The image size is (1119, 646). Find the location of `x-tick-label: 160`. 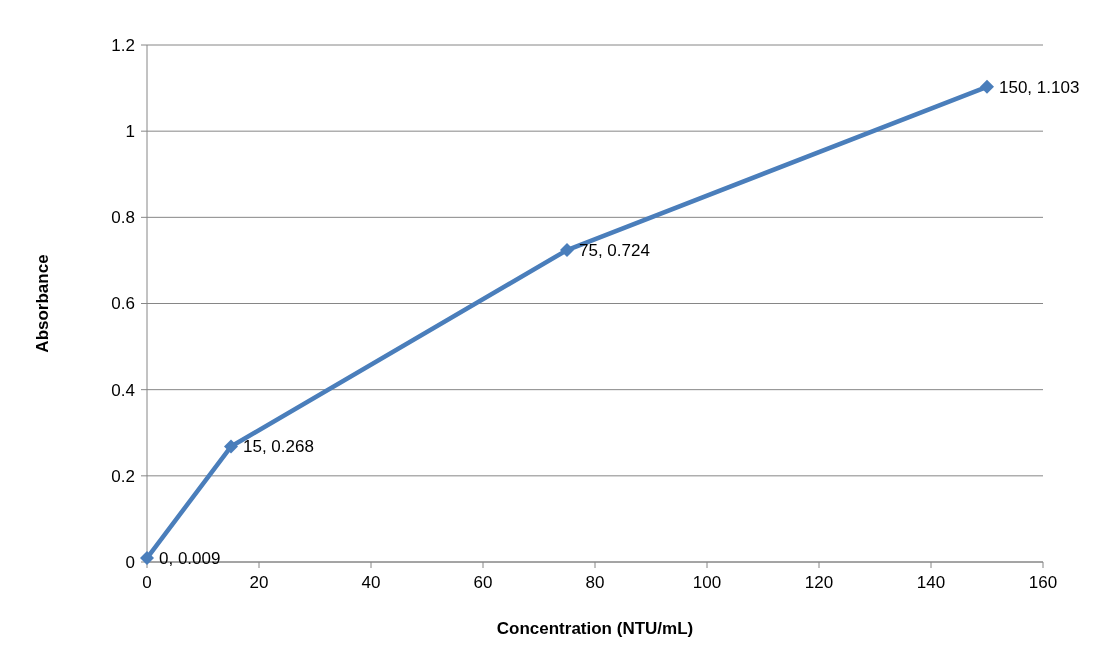

x-tick-label: 160 is located at coordinates (1043, 582).